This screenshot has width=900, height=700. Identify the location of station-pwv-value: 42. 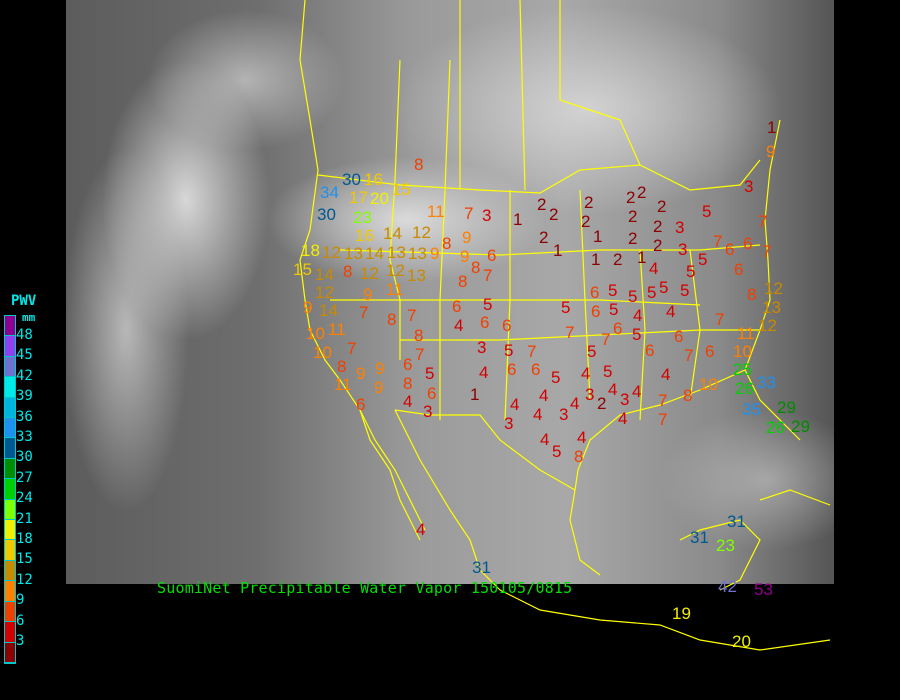
(727, 586).